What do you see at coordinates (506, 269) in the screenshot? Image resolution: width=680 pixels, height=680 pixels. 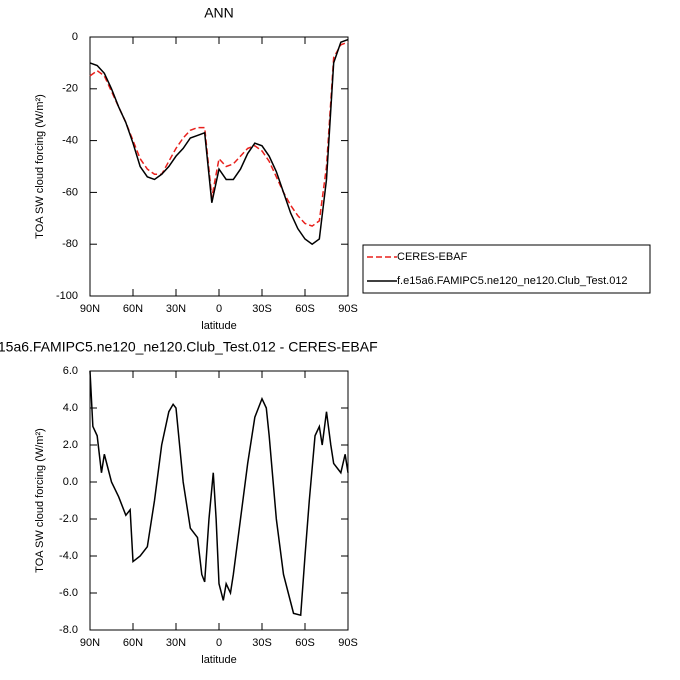 I see `legend-box` at bounding box center [506, 269].